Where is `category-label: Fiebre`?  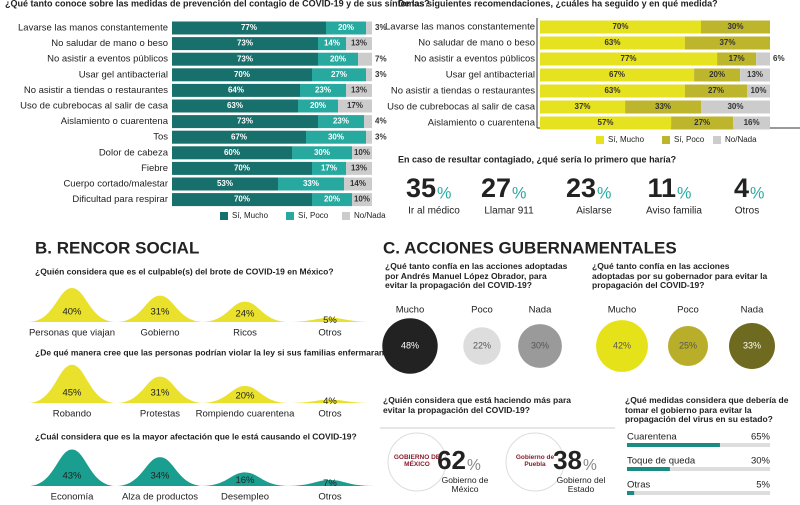
category-label: Fiebre is located at coordinates (154, 168).